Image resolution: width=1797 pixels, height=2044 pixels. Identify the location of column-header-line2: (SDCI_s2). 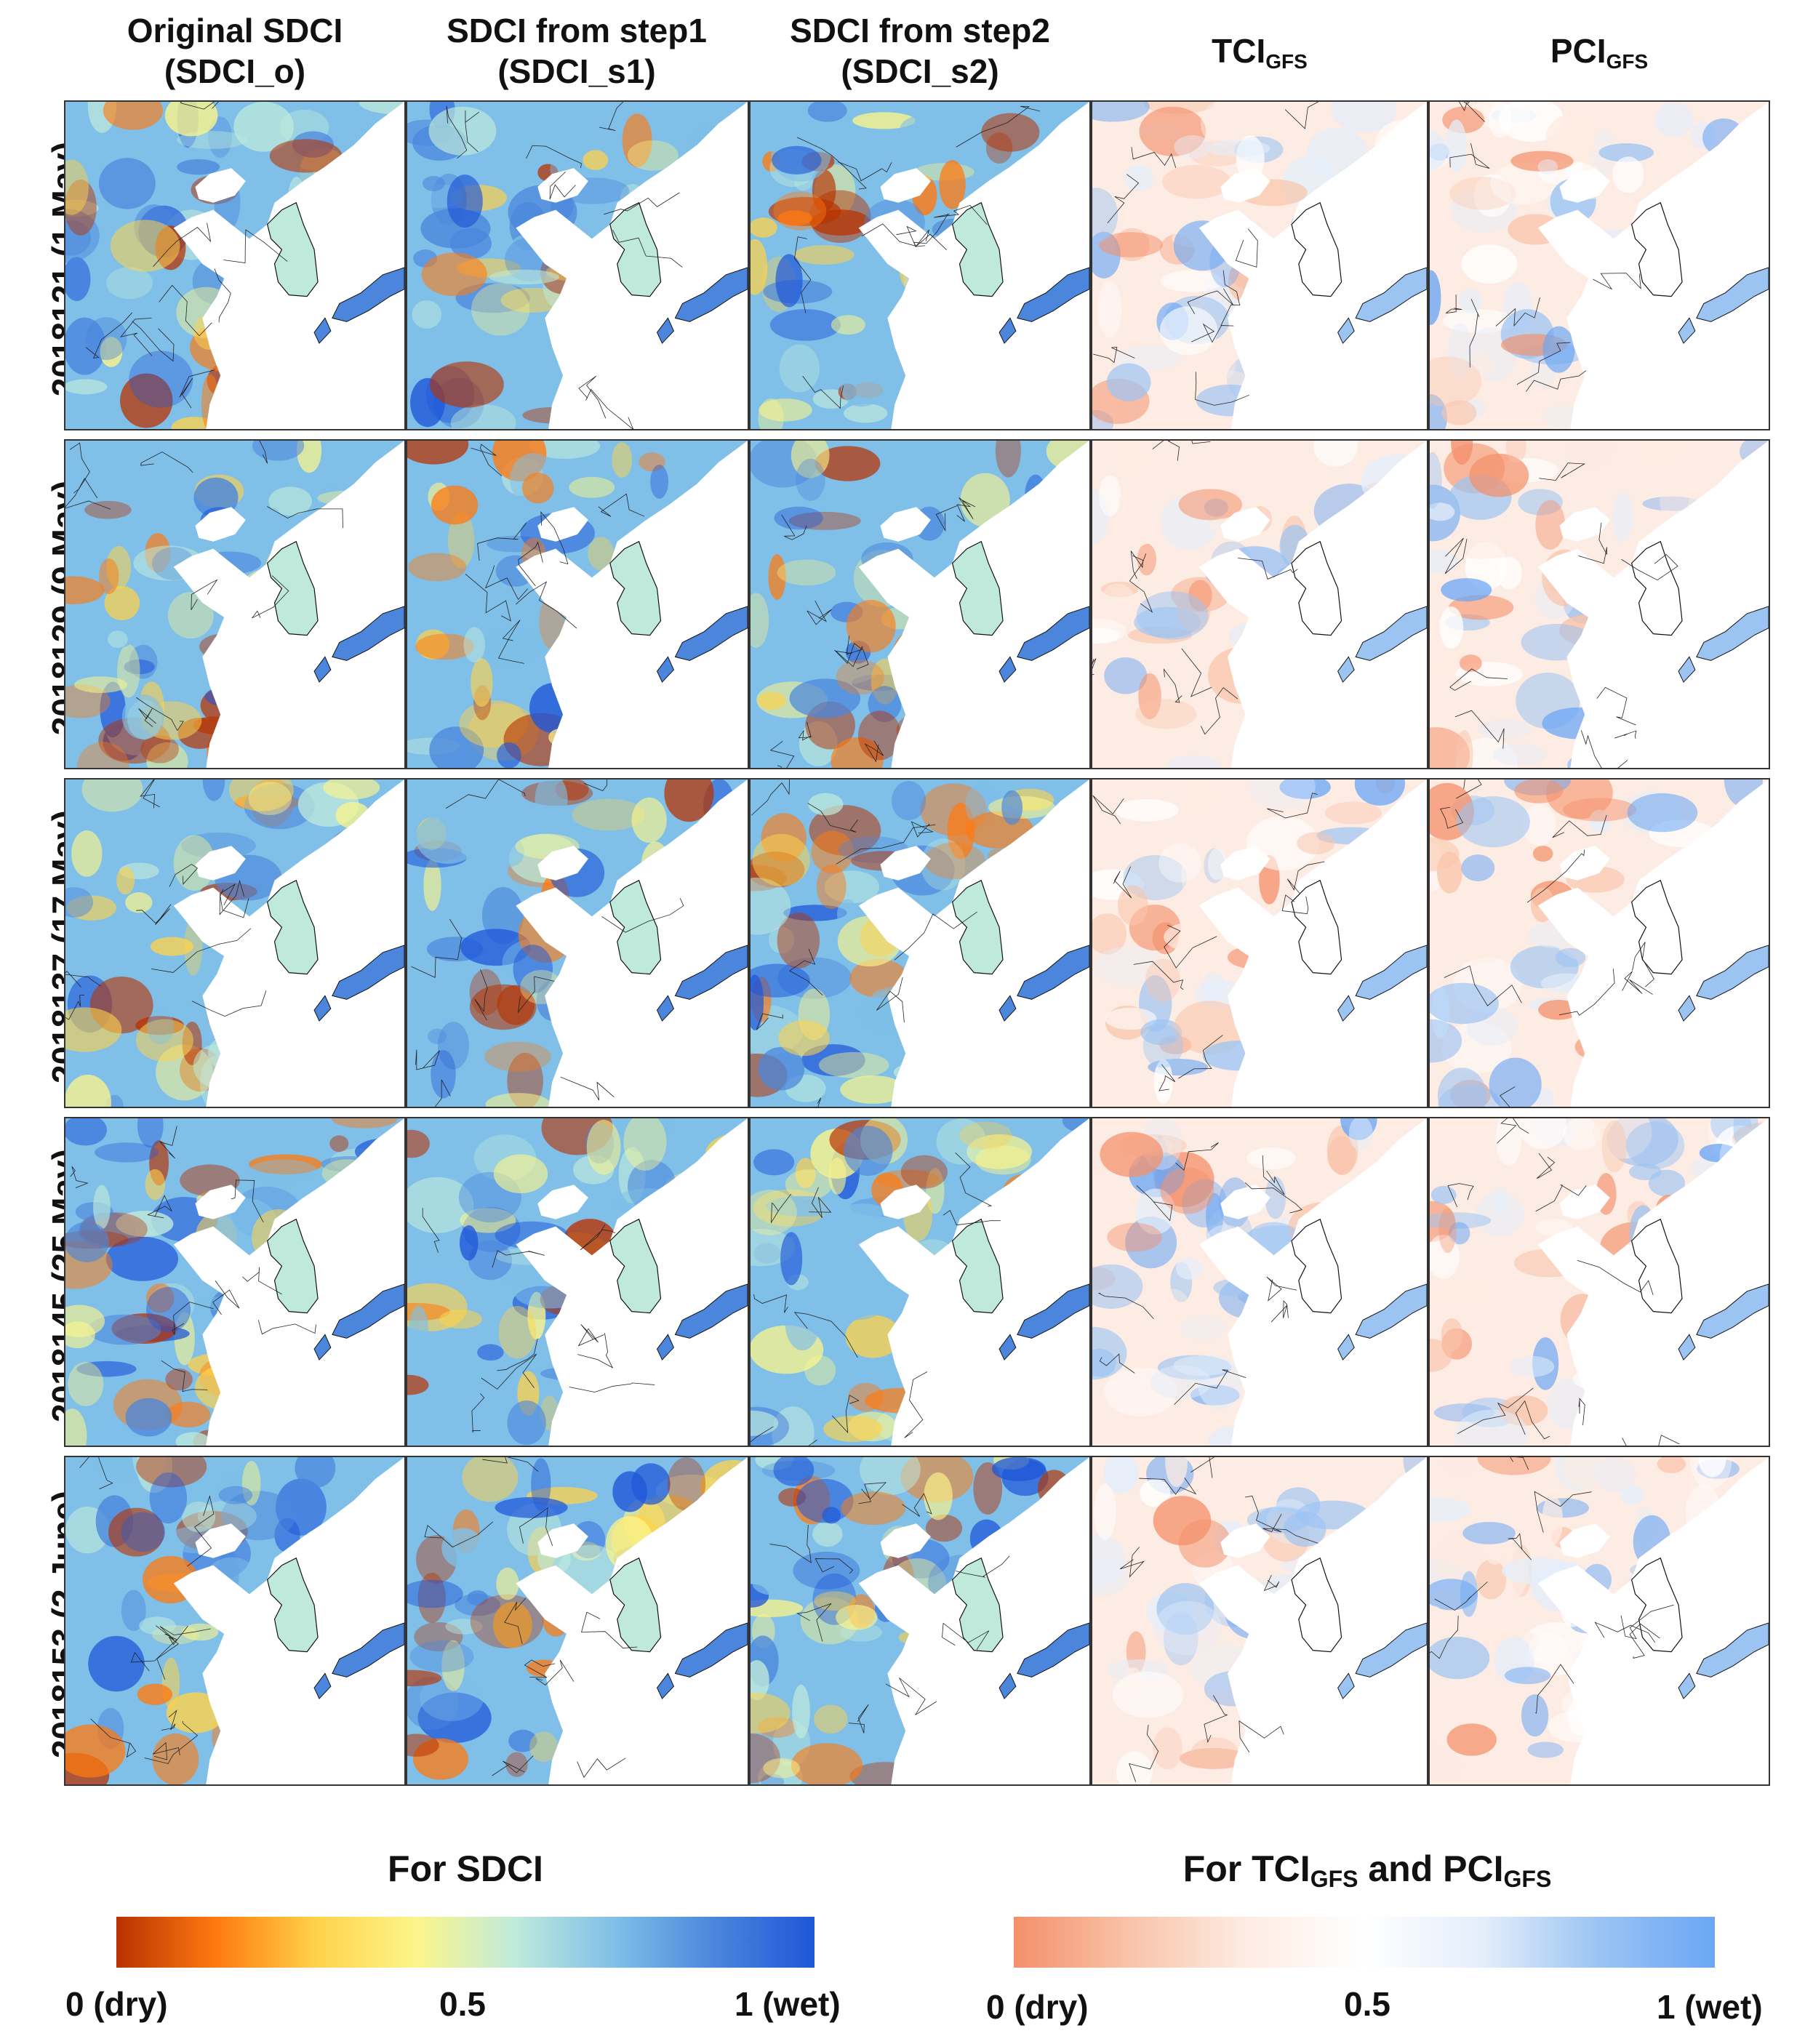
(920, 71).